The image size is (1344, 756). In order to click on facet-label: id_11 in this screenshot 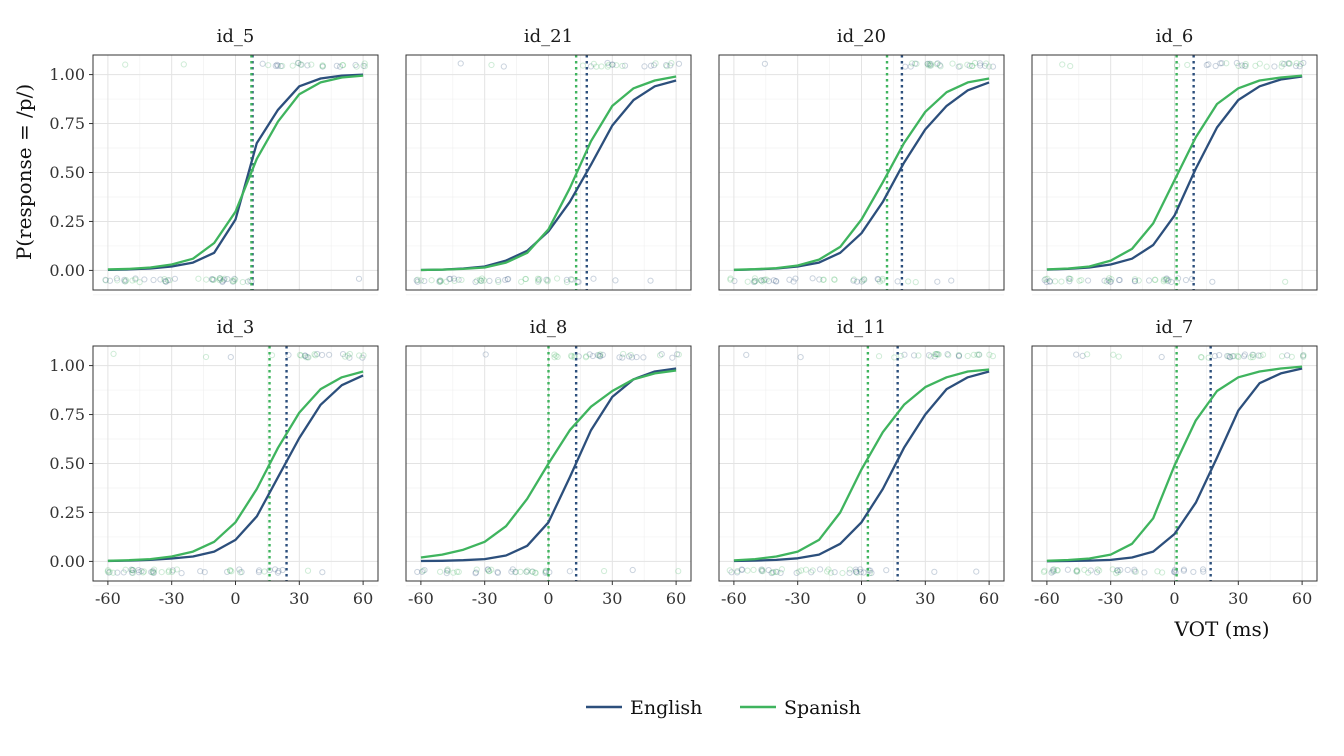, I will do `click(861, 327)`.